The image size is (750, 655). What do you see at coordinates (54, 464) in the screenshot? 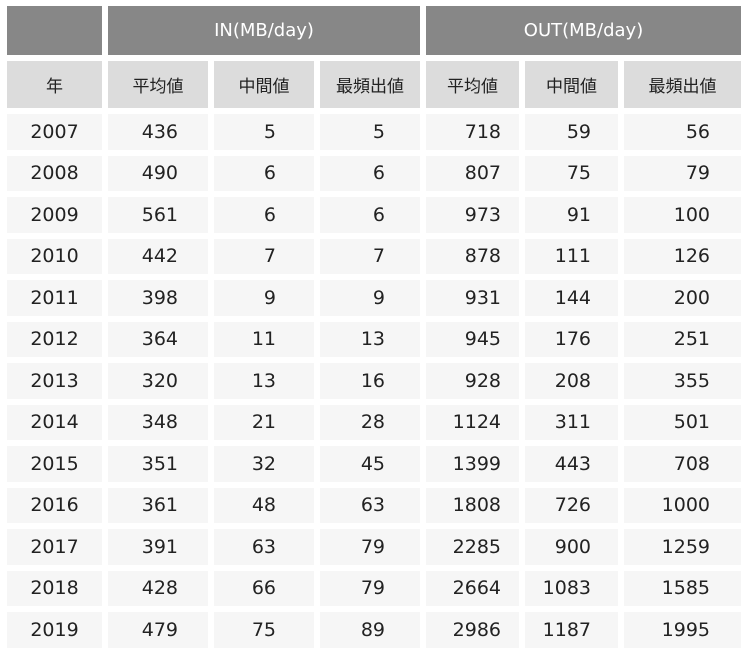
I see `year-cell: 2015` at bounding box center [54, 464].